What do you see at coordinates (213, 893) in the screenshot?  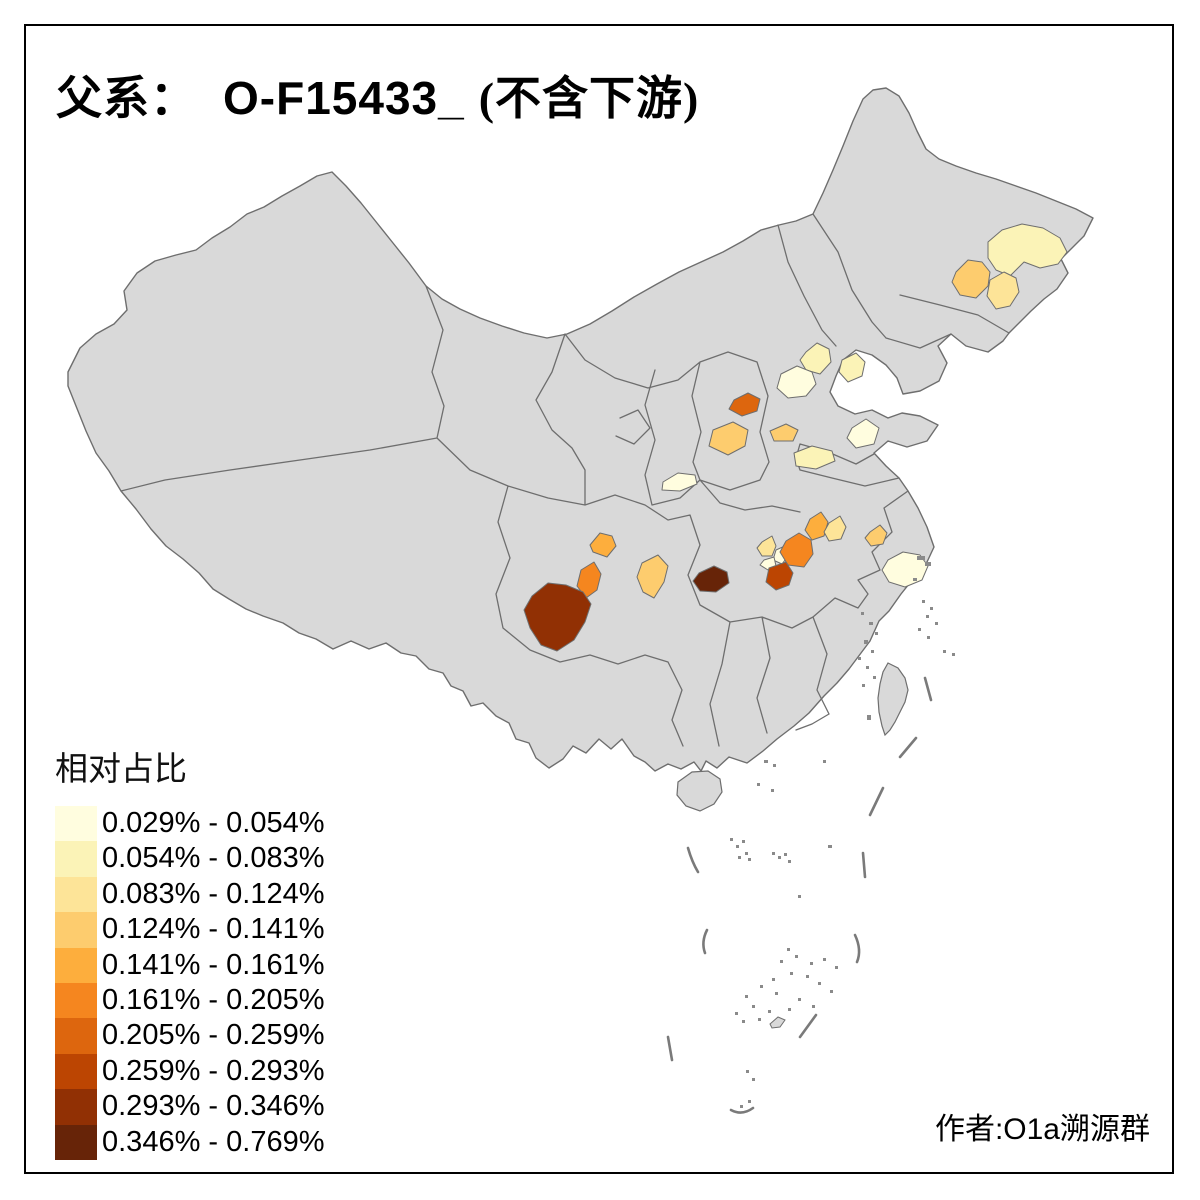 I see `legend-label: 0.083% - 0.124%` at bounding box center [213, 893].